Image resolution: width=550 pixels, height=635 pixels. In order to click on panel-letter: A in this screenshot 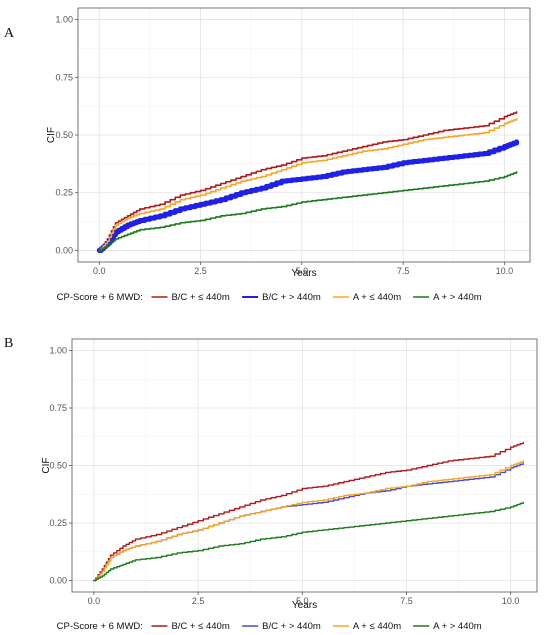, I will do `click(9, 33)`.